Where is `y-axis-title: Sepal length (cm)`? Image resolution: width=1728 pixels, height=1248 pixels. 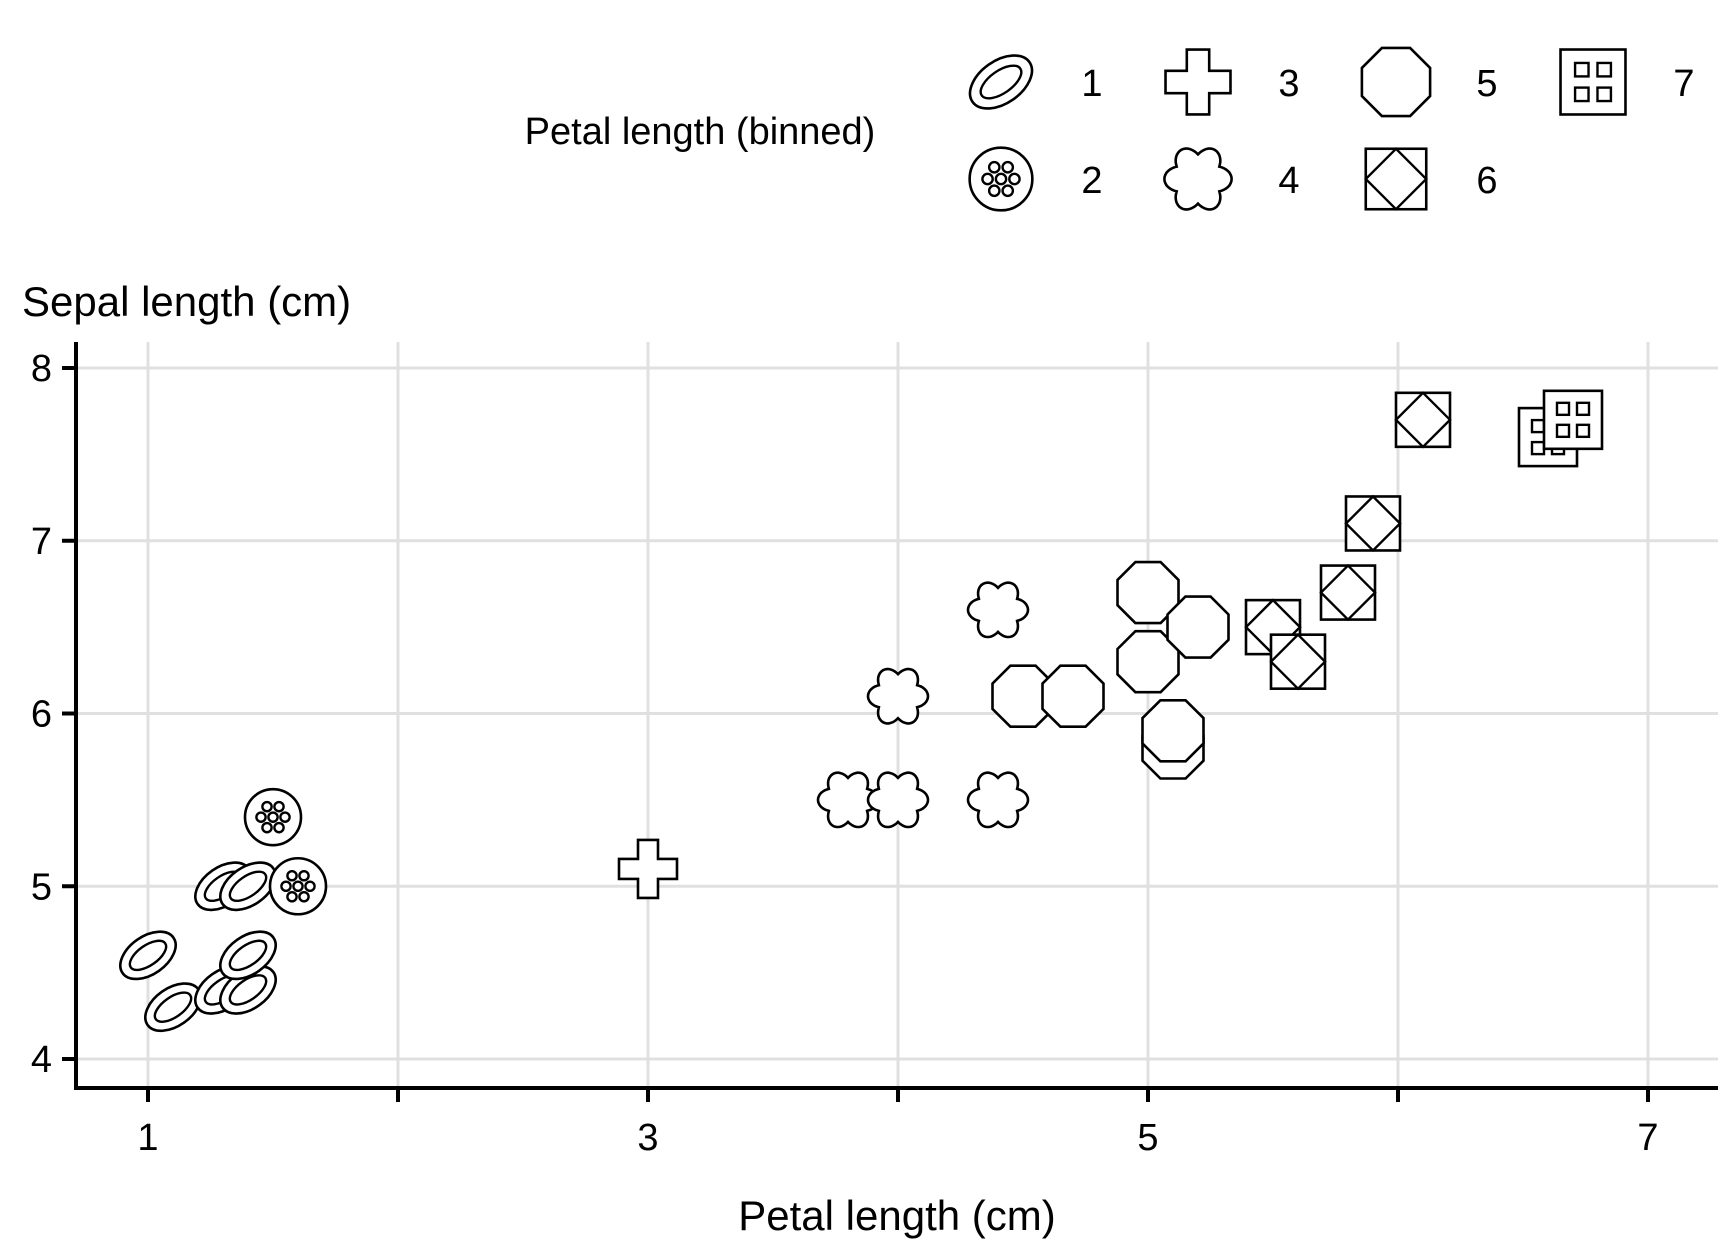 y-axis-title: Sepal length (cm) is located at coordinates (186, 301).